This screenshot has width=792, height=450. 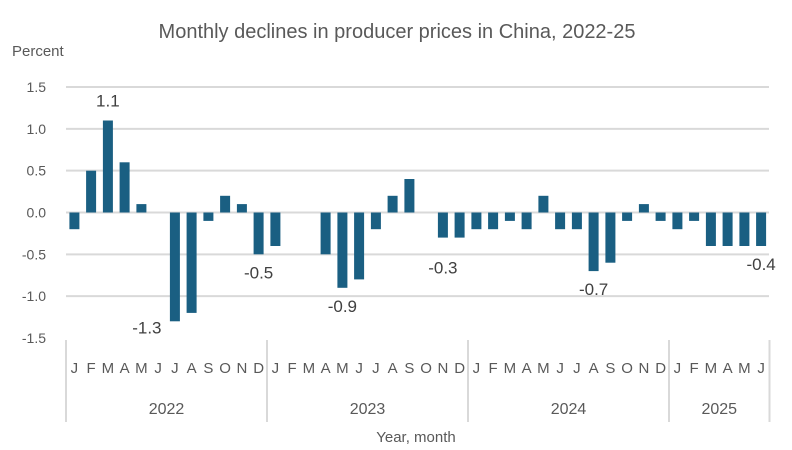 I want to click on y-tick-label: 0.0, so click(x=37, y=213).